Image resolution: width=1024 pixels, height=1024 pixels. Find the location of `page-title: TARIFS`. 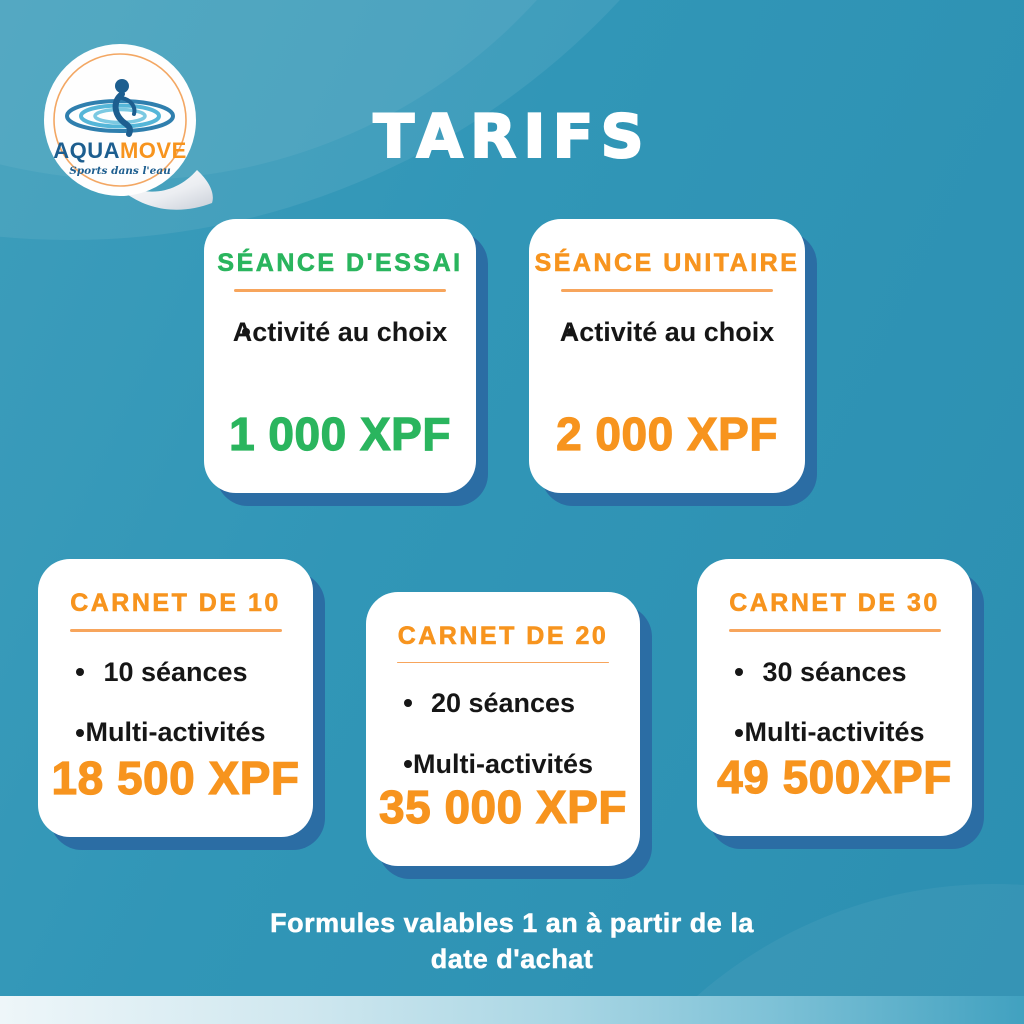

page-title: TARIFS is located at coordinates (511, 137).